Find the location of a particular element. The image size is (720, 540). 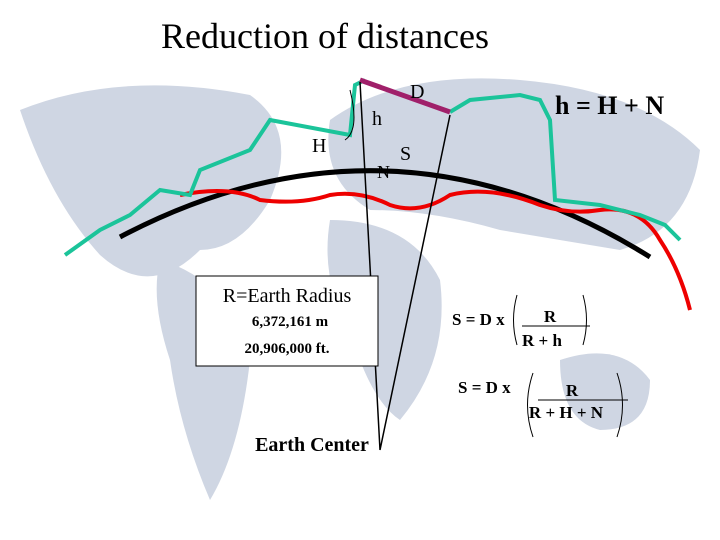

label-n: N is located at coordinates (383, 172).